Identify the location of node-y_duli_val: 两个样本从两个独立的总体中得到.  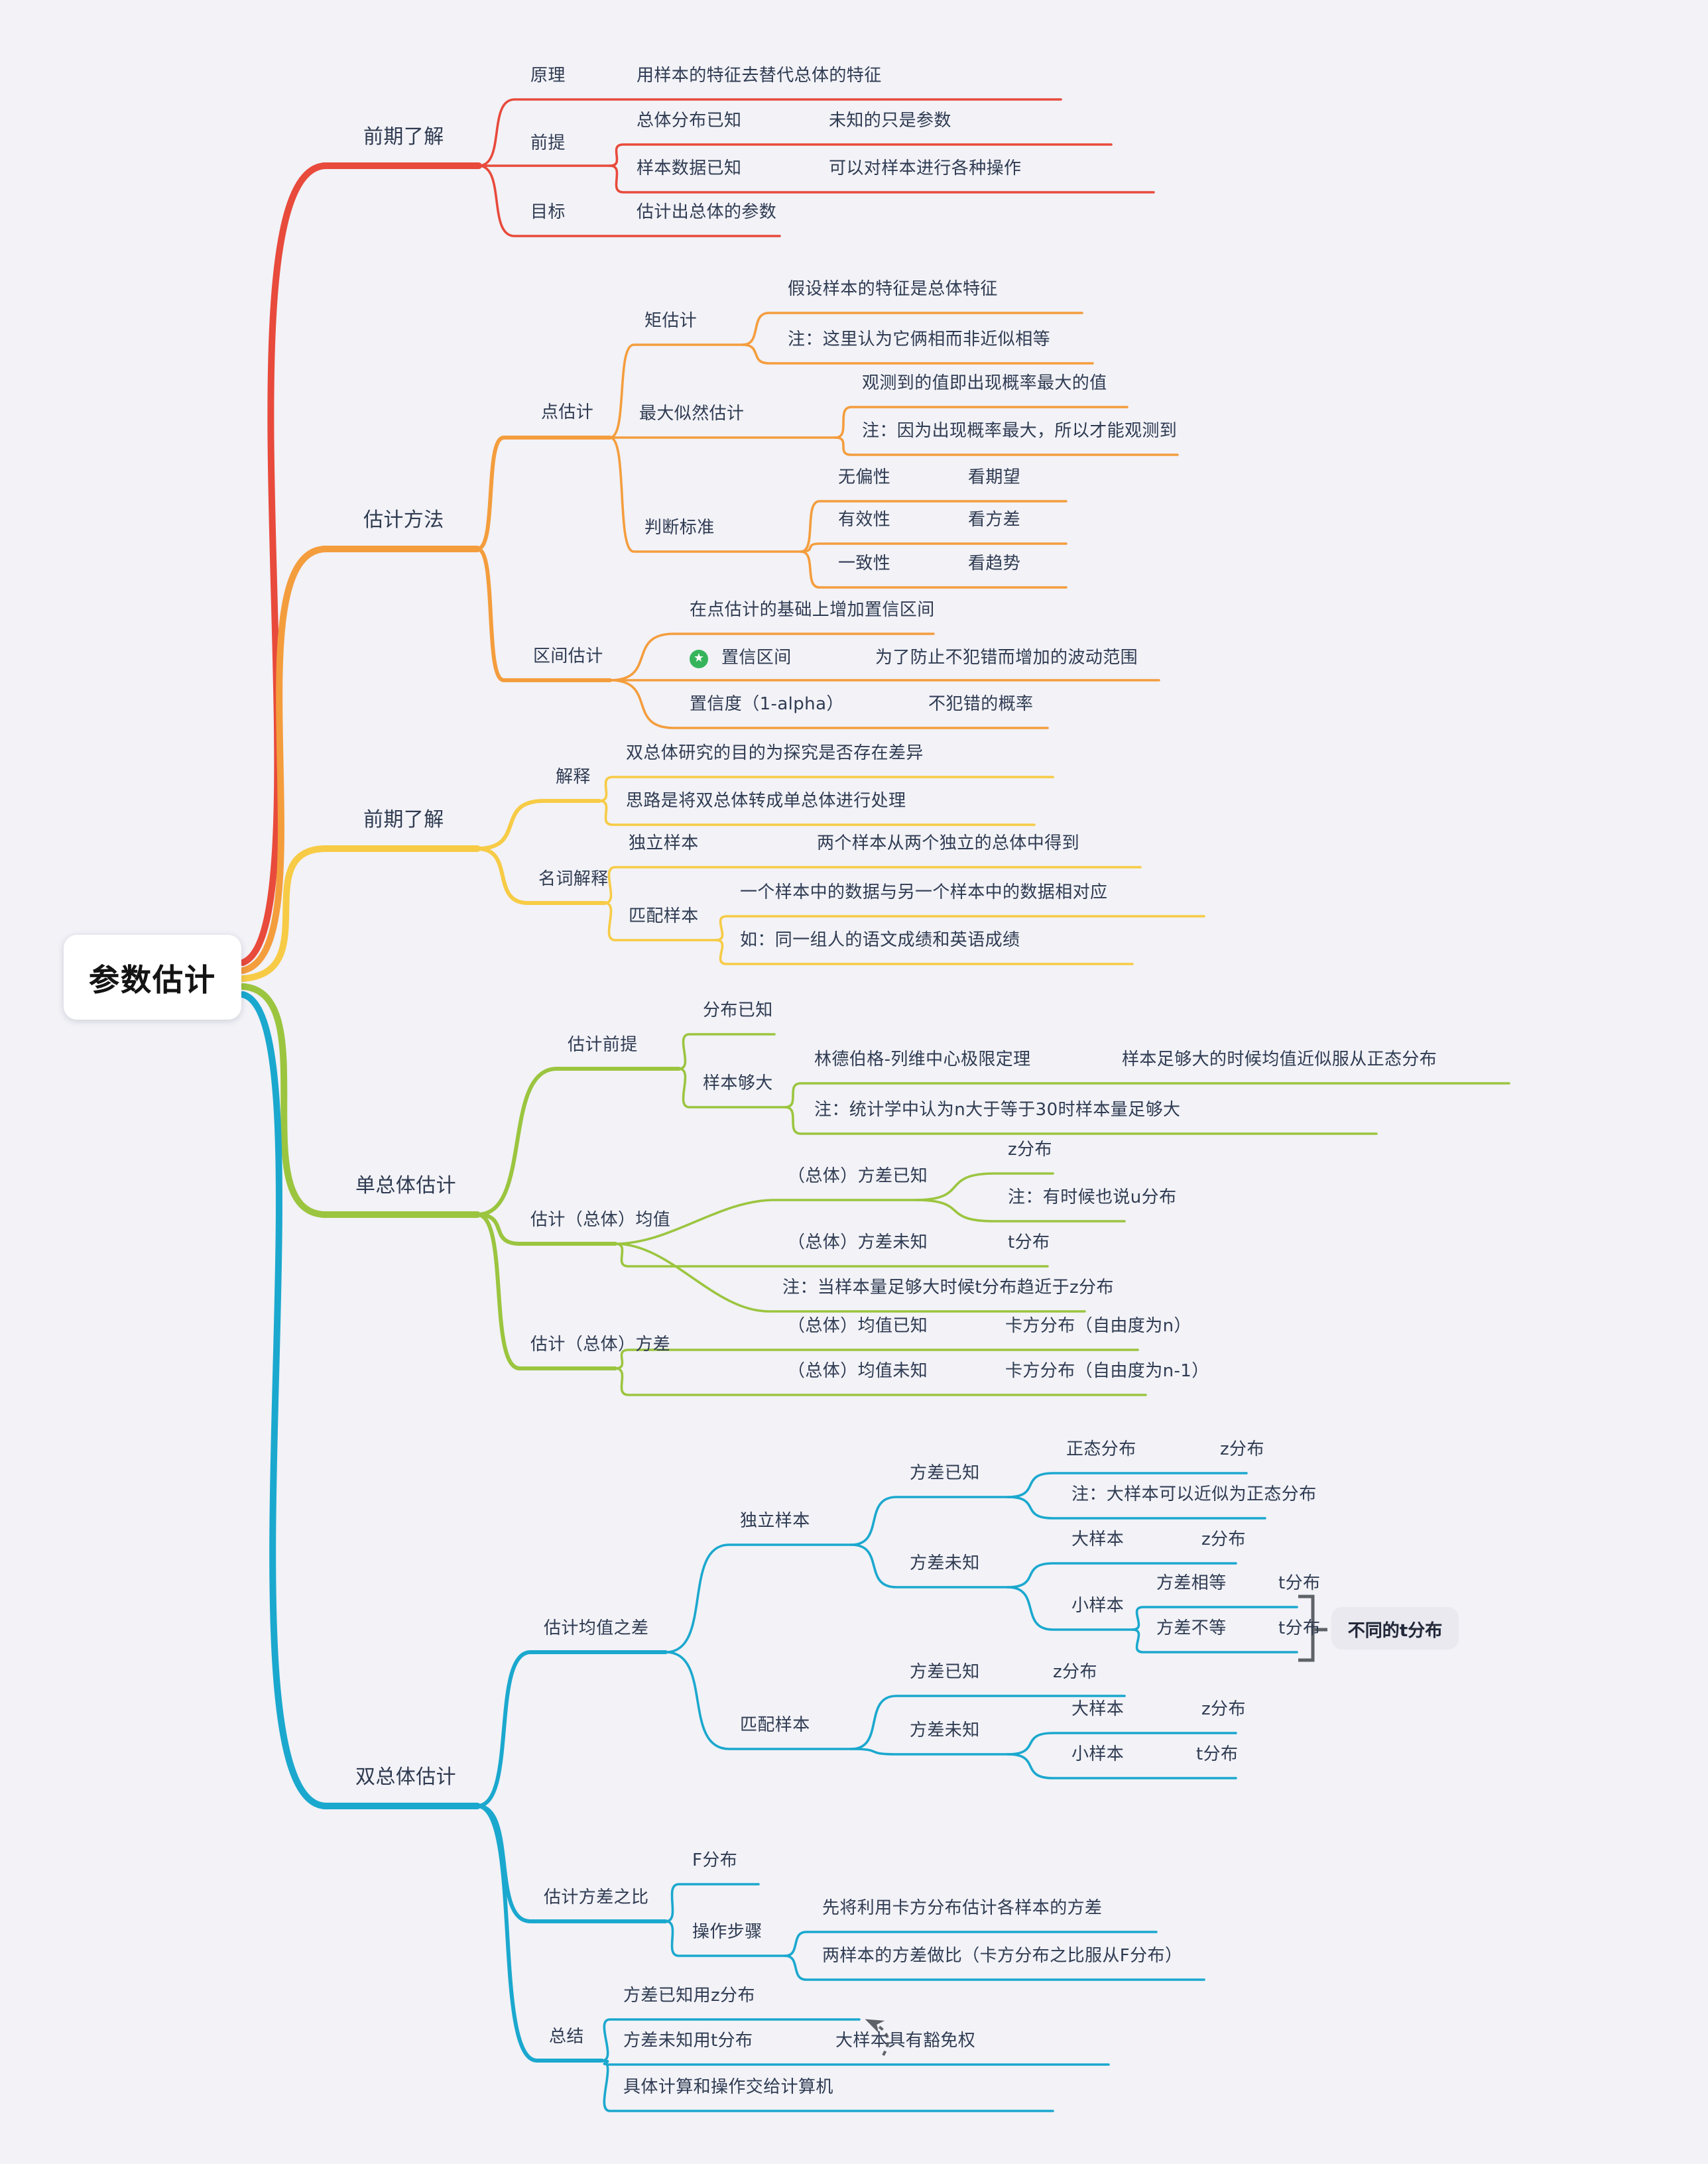
(948, 844).